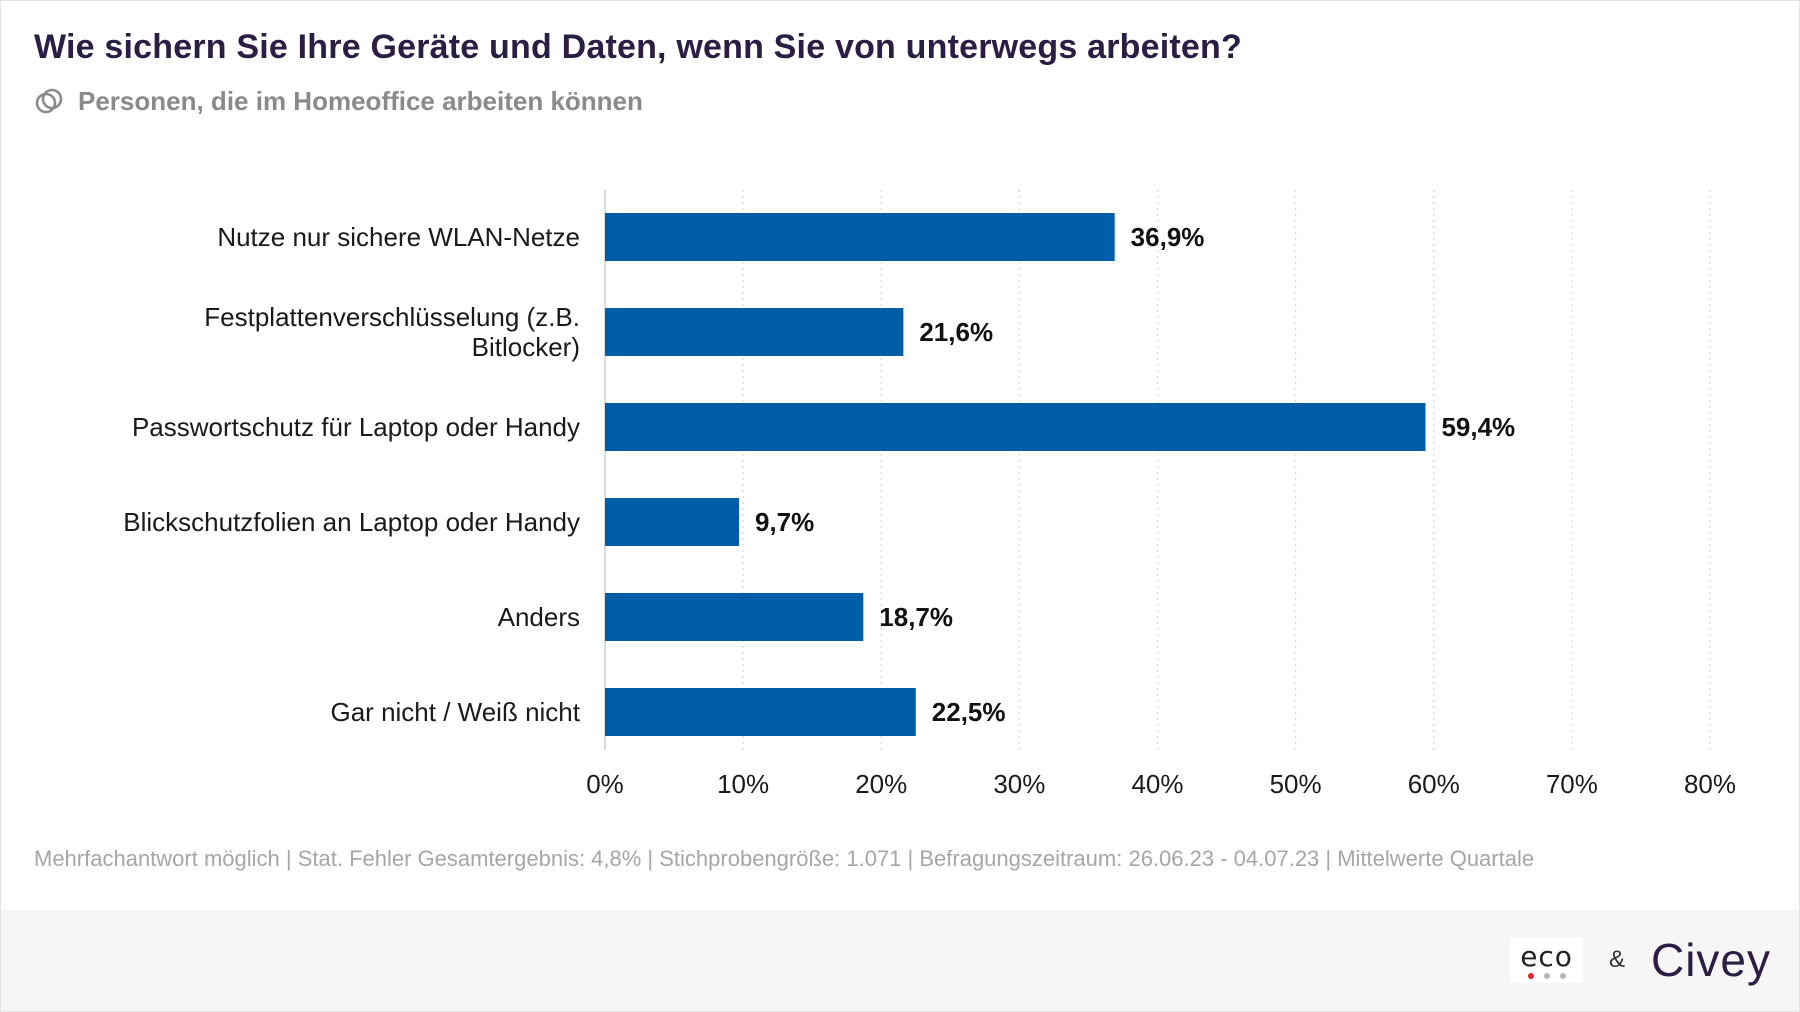  Describe the element at coordinates (1616, 959) in the screenshot. I see `ampersand: &` at that location.